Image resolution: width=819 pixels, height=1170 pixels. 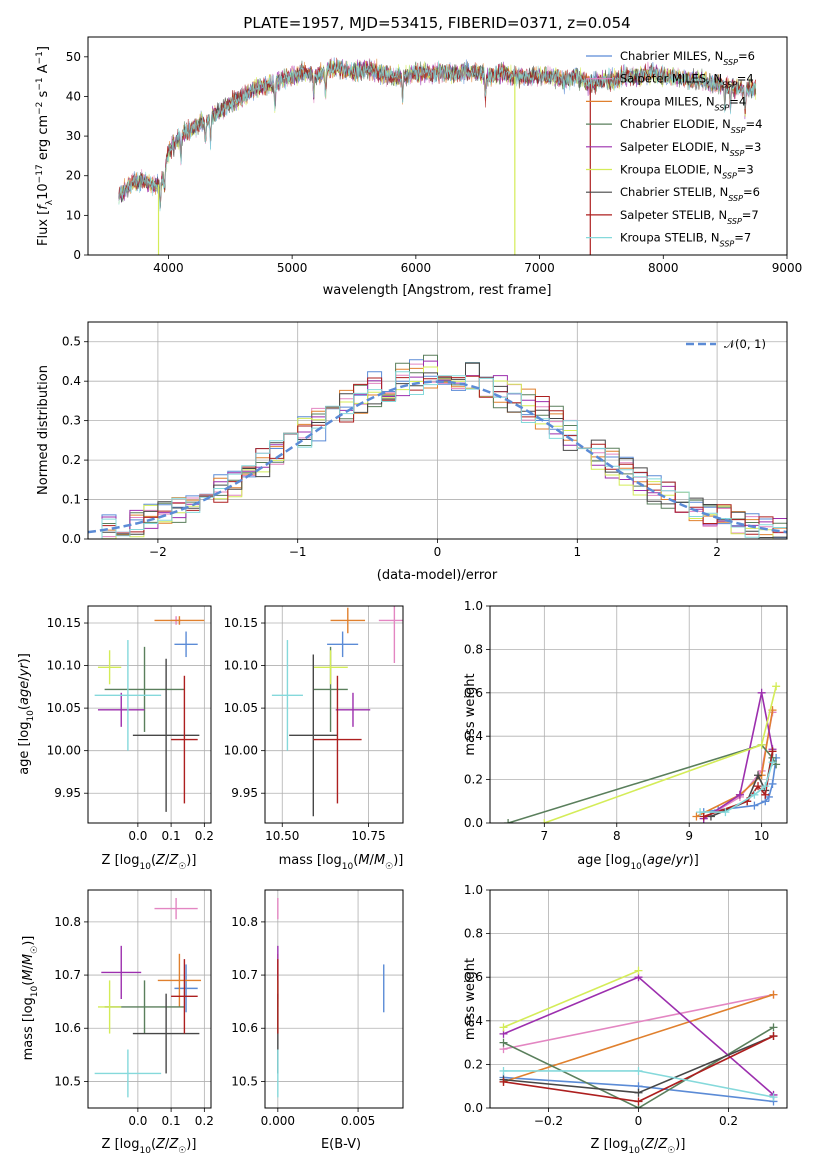 What do you see at coordinates (368, 836) in the screenshot?
I see `x-tick-label: 10.75` at bounding box center [368, 836].